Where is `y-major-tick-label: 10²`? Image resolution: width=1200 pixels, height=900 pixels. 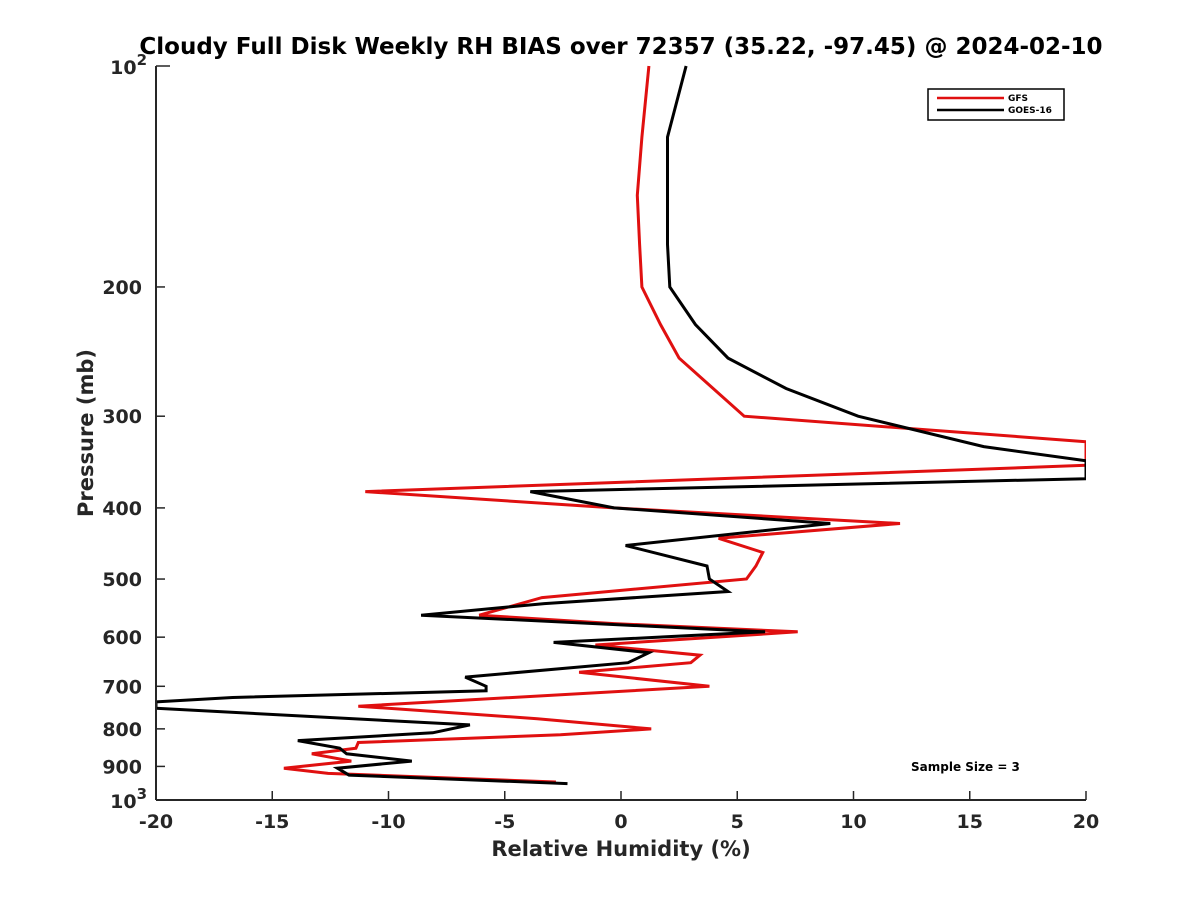
y-major-tick-label: 10² is located at coordinates (128, 65).